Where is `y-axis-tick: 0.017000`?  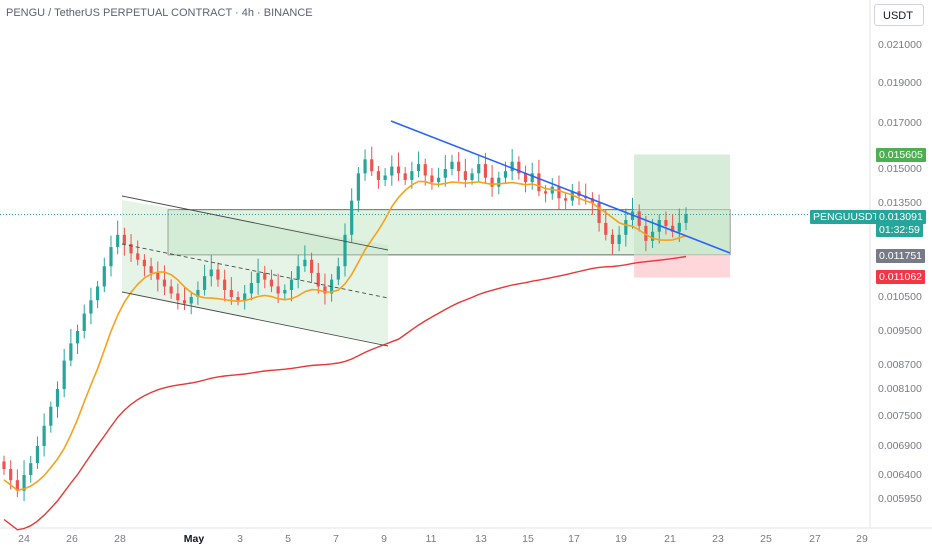 y-axis-tick: 0.017000 is located at coordinates (900, 123).